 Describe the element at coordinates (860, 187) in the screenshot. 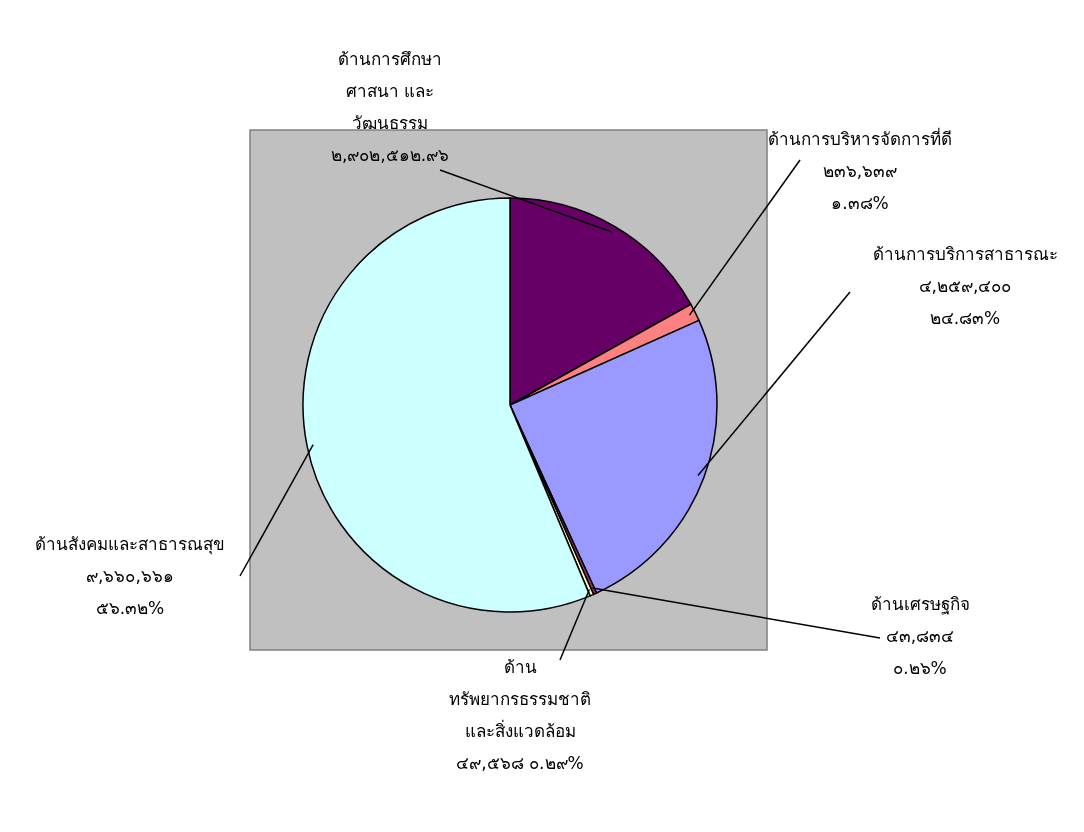

I see `data-label: ๒๓๖,๖๓๙ ๑.๓๘%` at that location.